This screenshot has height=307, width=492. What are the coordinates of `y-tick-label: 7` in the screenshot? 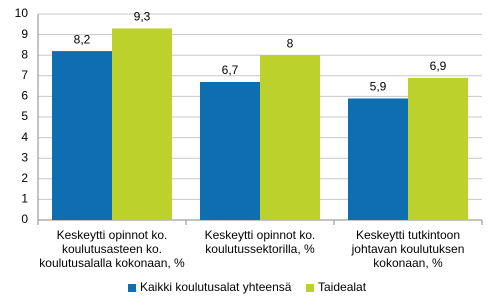 It's located at (24, 75).